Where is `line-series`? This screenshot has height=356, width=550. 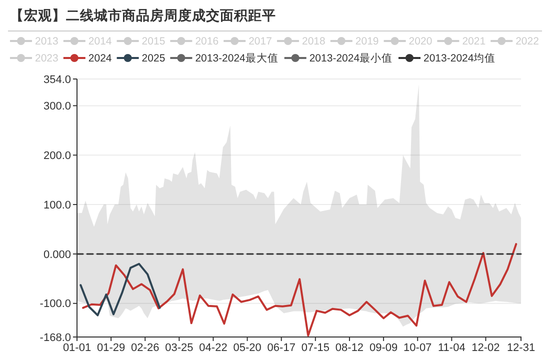 line-series is located at coordinates (120, 289).